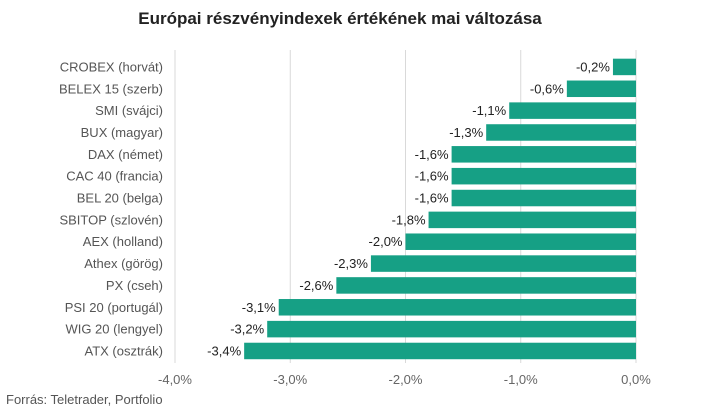  What do you see at coordinates (122, 132) in the screenshot?
I see `category-label: BUX (magyar)` at bounding box center [122, 132].